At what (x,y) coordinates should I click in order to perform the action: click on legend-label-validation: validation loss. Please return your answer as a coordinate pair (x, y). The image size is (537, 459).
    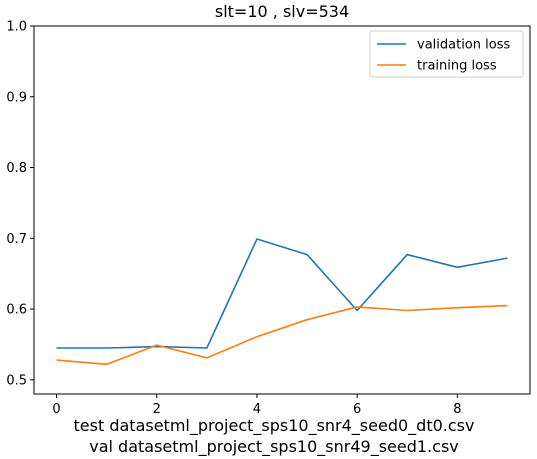
    Looking at the image, I should click on (463, 45).